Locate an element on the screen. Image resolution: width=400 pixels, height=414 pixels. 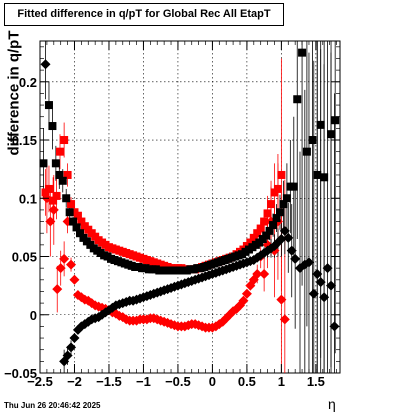
x-tick-label: −2 is located at coordinates (74, 381).